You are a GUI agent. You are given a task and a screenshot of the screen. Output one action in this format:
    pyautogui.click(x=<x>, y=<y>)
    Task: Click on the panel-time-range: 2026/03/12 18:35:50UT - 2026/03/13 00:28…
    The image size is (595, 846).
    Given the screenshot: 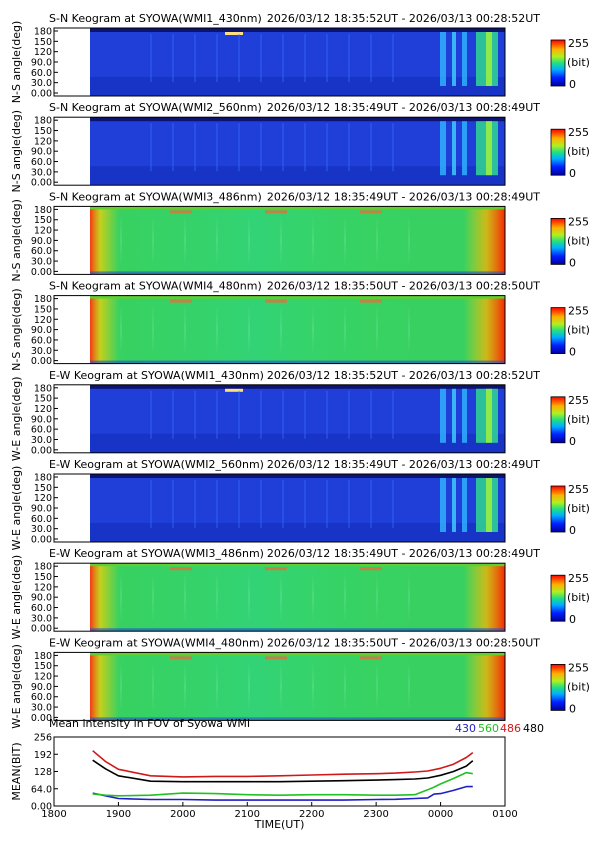 What is the action you would take?
    pyautogui.click(x=403, y=642)
    